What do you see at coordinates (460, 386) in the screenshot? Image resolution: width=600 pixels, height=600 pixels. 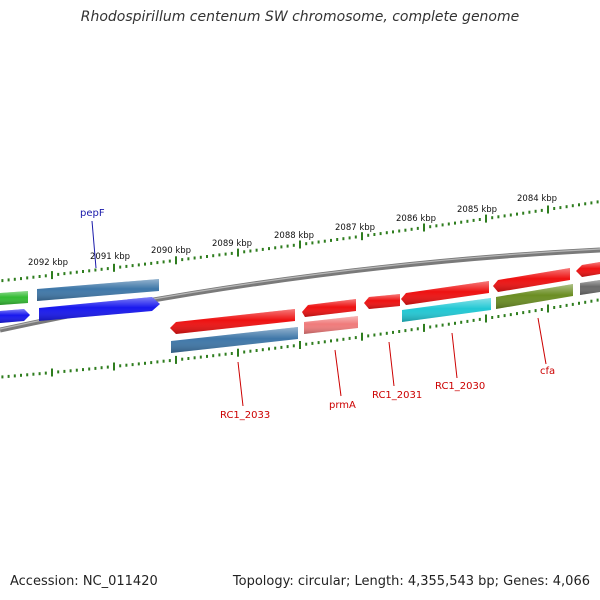 I see `gene-label-rc1-2030: RC1_2030` at bounding box center [460, 386].